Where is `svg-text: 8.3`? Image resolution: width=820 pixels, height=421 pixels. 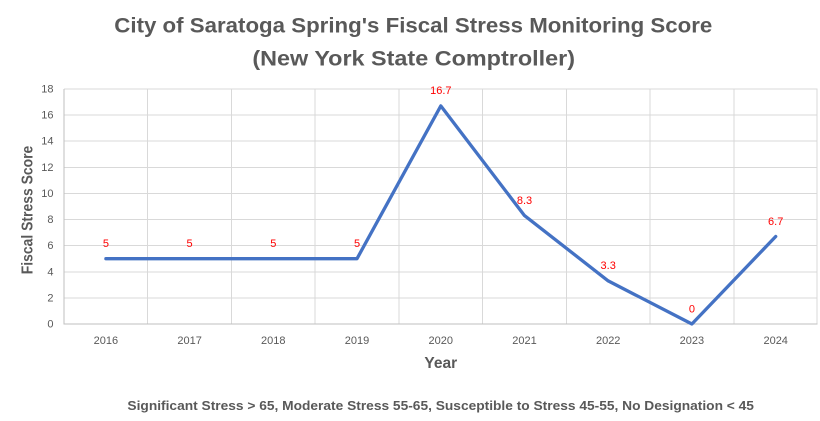 svg-text: 8.3 is located at coordinates (524, 201).